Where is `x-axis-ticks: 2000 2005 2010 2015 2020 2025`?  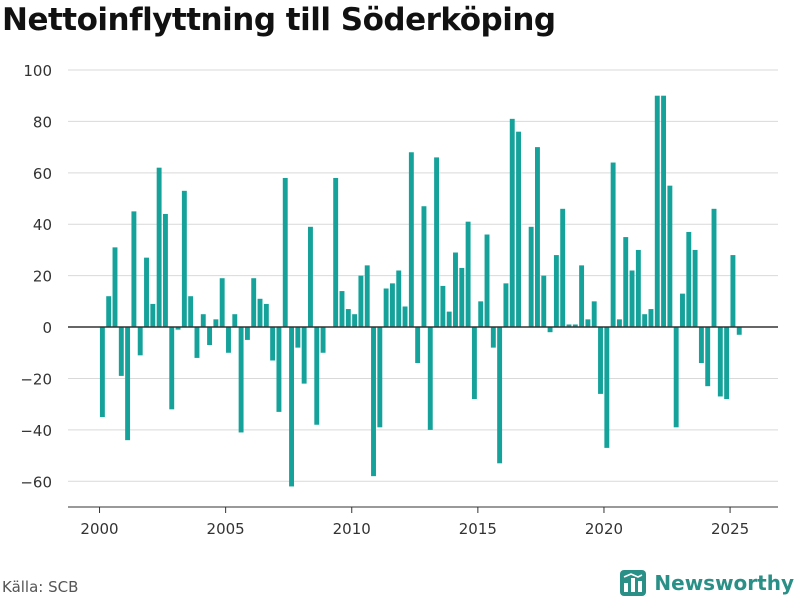 x-axis-ticks: 2000 2005 2010 2015 2020 2025 is located at coordinates (414, 522).